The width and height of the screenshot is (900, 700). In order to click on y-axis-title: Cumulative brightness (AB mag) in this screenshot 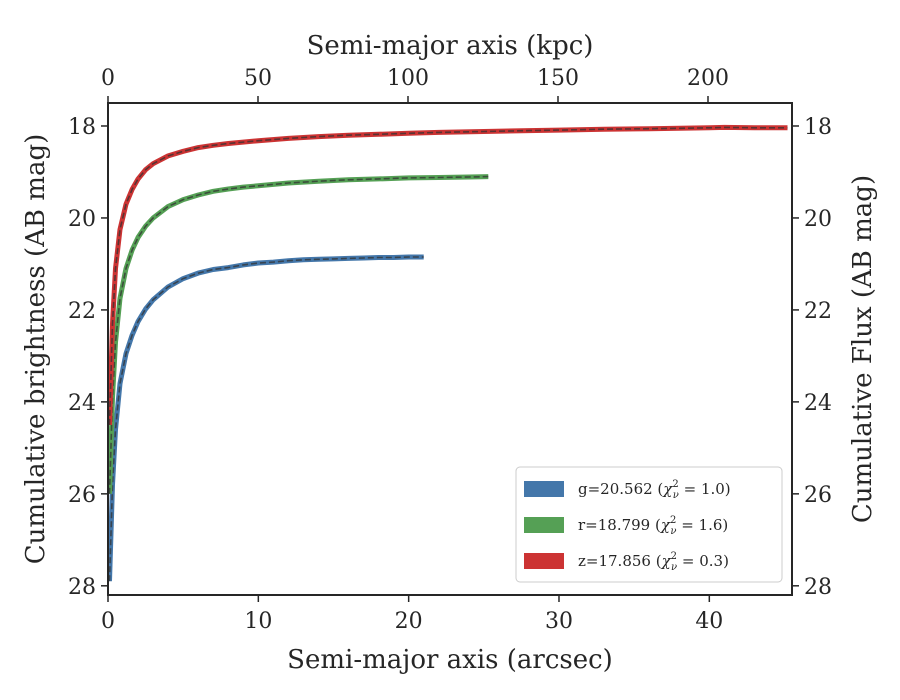, I will do `click(36, 349)`.